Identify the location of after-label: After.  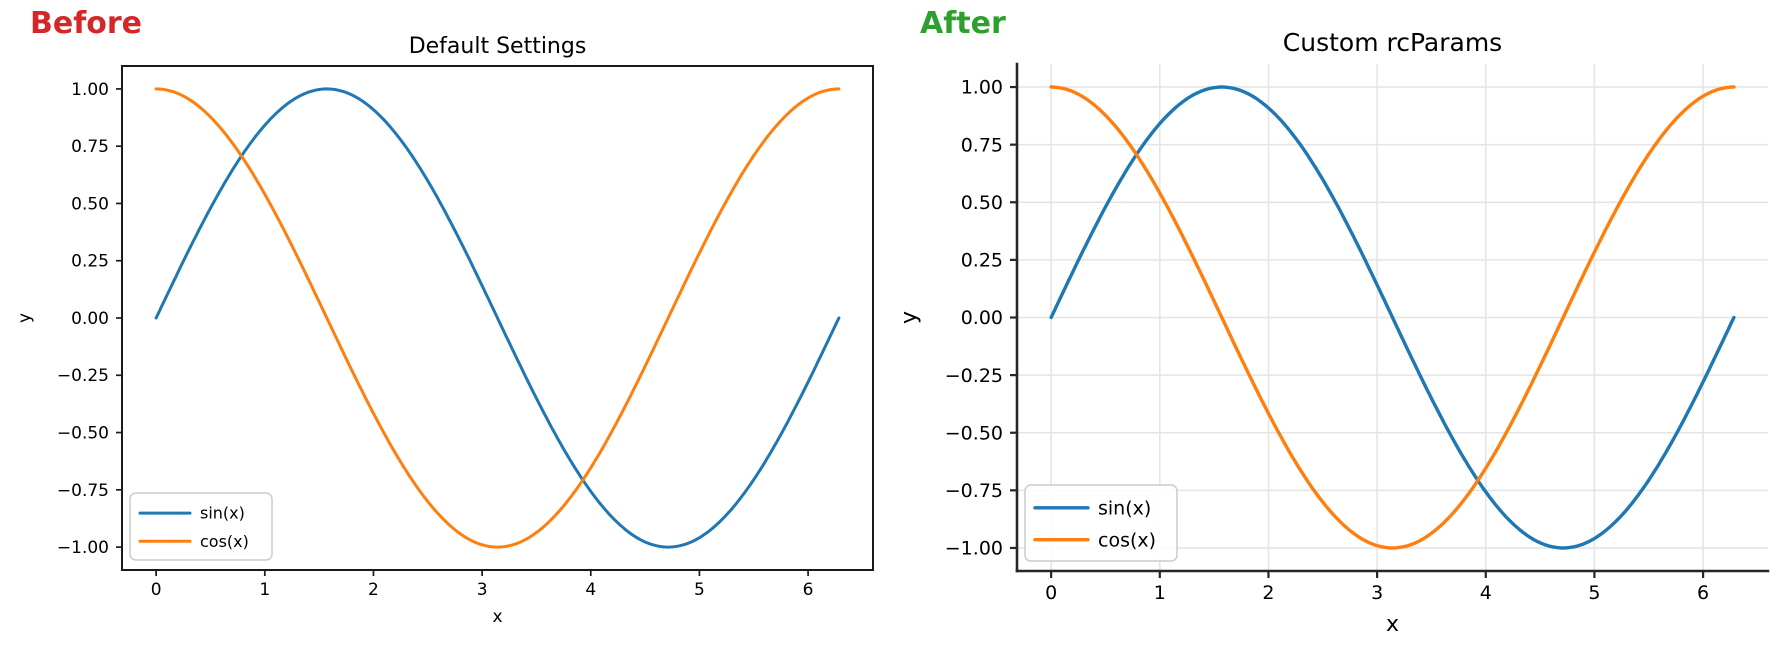
(963, 23).